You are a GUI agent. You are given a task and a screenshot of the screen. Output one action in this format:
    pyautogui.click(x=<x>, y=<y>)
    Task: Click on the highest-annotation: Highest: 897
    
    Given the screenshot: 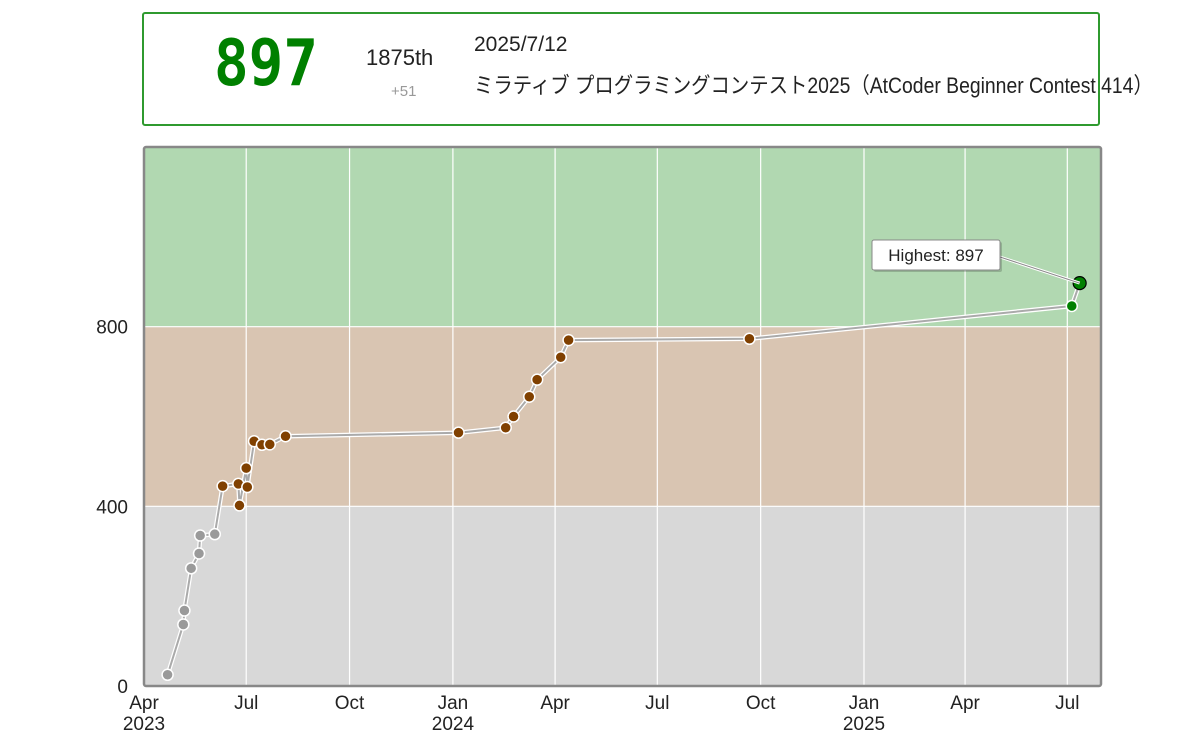 What is the action you would take?
    pyautogui.click(x=976, y=262)
    